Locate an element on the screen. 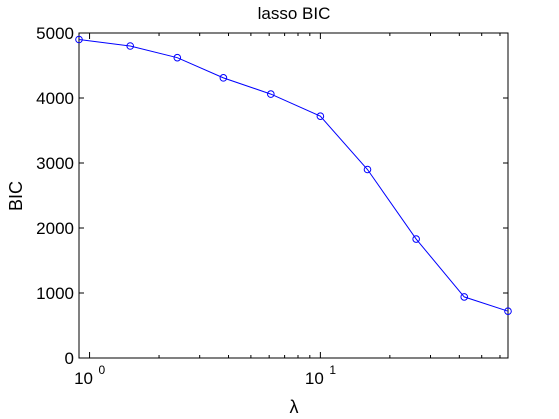 Image resolution: width=559 pixels, height=419 pixels. y-tick-label: 5000 is located at coordinates (55, 33).